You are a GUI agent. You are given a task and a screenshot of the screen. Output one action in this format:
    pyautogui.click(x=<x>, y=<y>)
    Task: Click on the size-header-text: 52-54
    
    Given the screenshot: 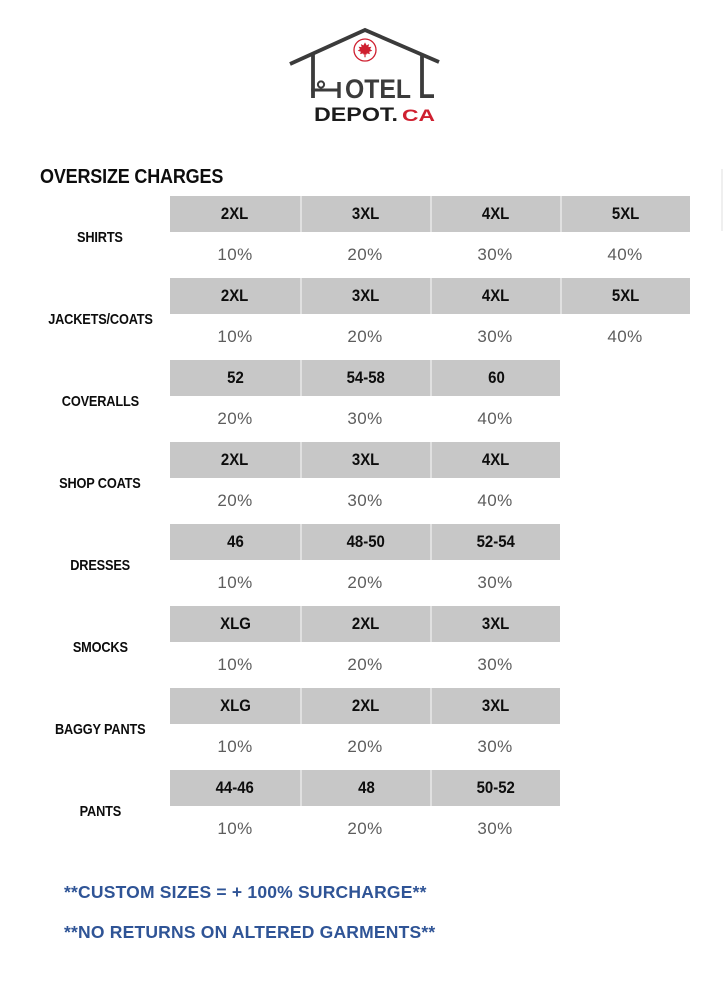 What is the action you would take?
    pyautogui.click(x=496, y=541)
    